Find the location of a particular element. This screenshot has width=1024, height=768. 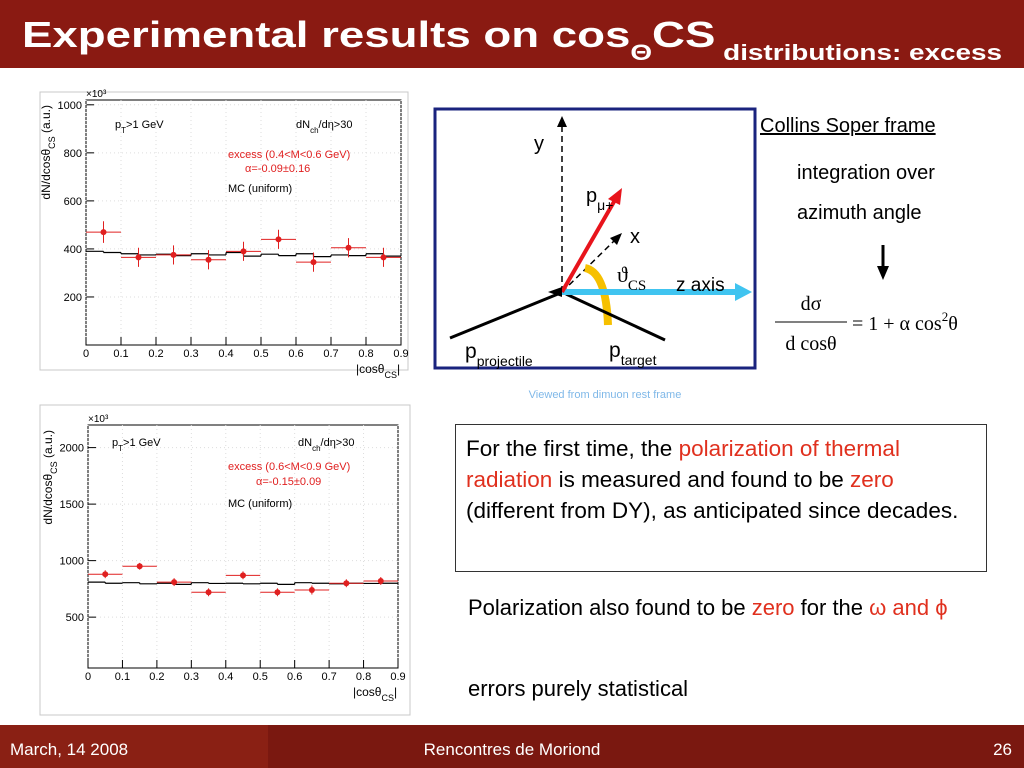

target-line is located at coordinates (615, 317).